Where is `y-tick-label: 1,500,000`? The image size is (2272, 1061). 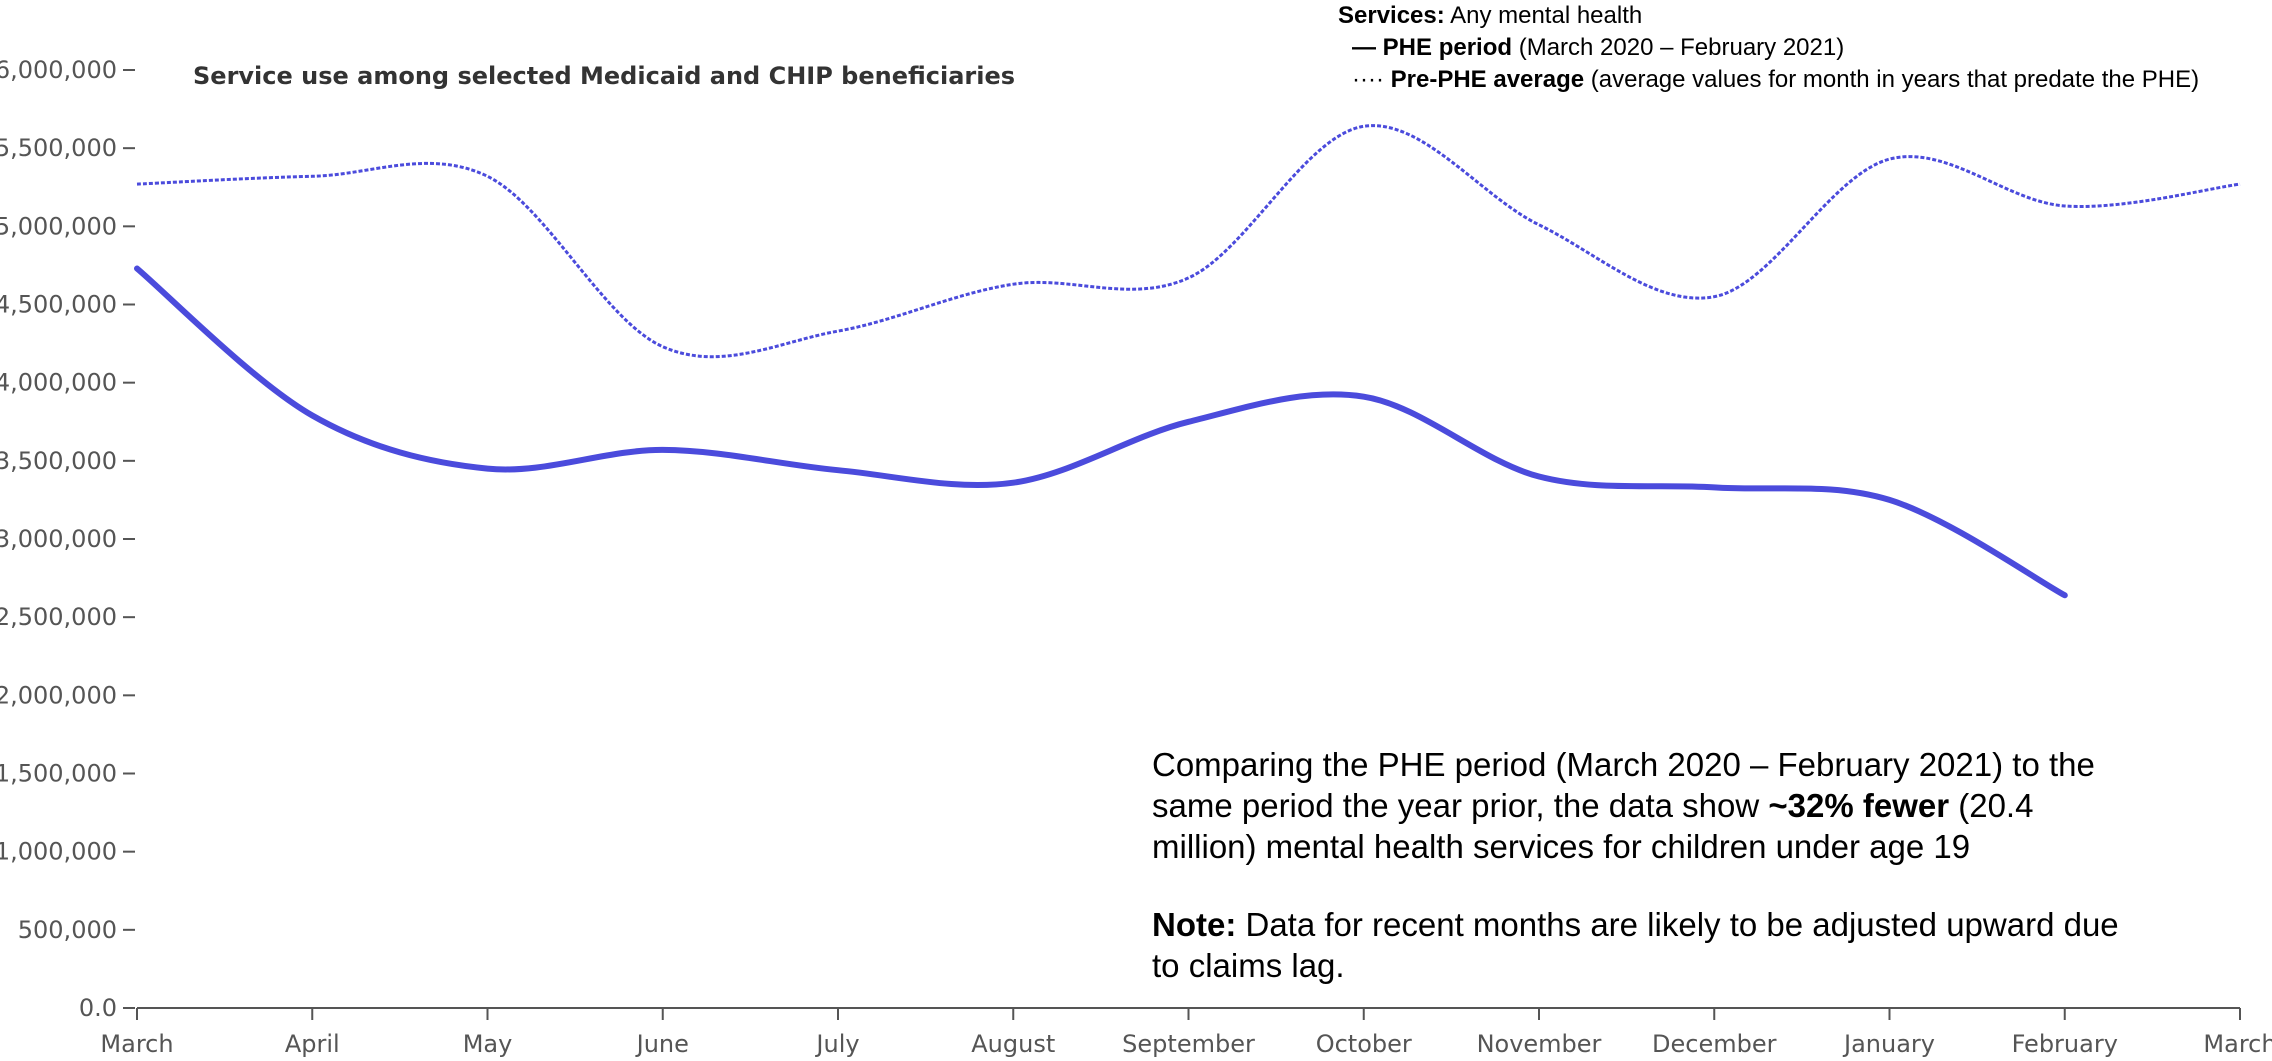
y-tick-label: 1,500,000 is located at coordinates (58, 774).